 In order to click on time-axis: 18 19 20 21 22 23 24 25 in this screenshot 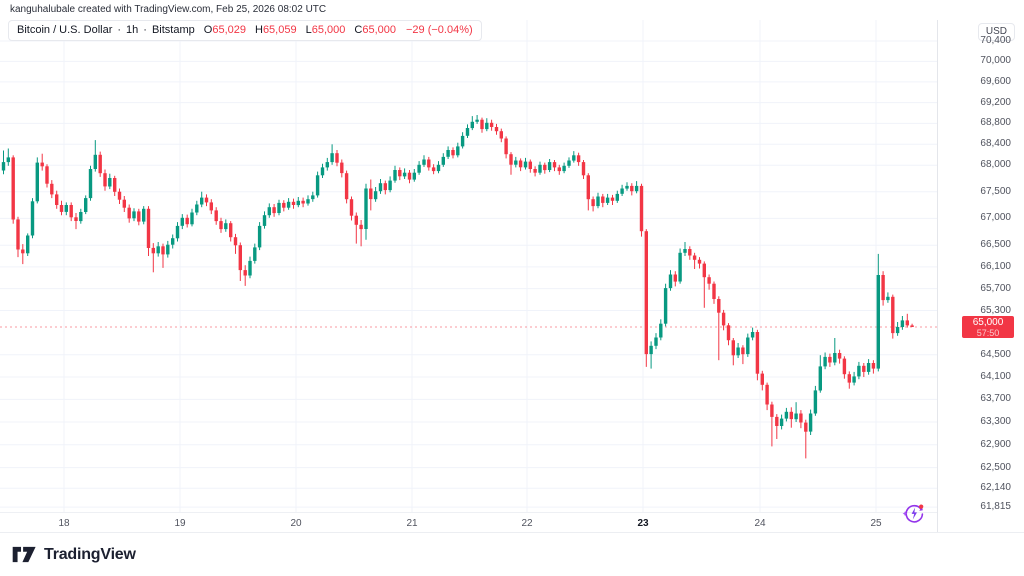, I will do `click(468, 522)`.